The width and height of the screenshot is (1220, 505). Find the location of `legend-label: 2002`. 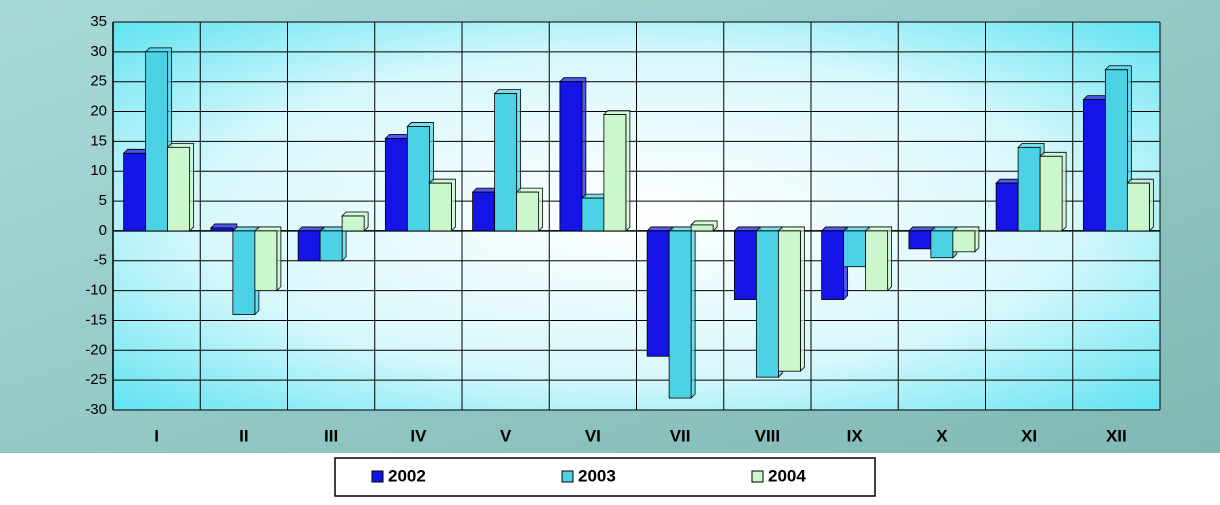

legend-label: 2002 is located at coordinates (407, 475).